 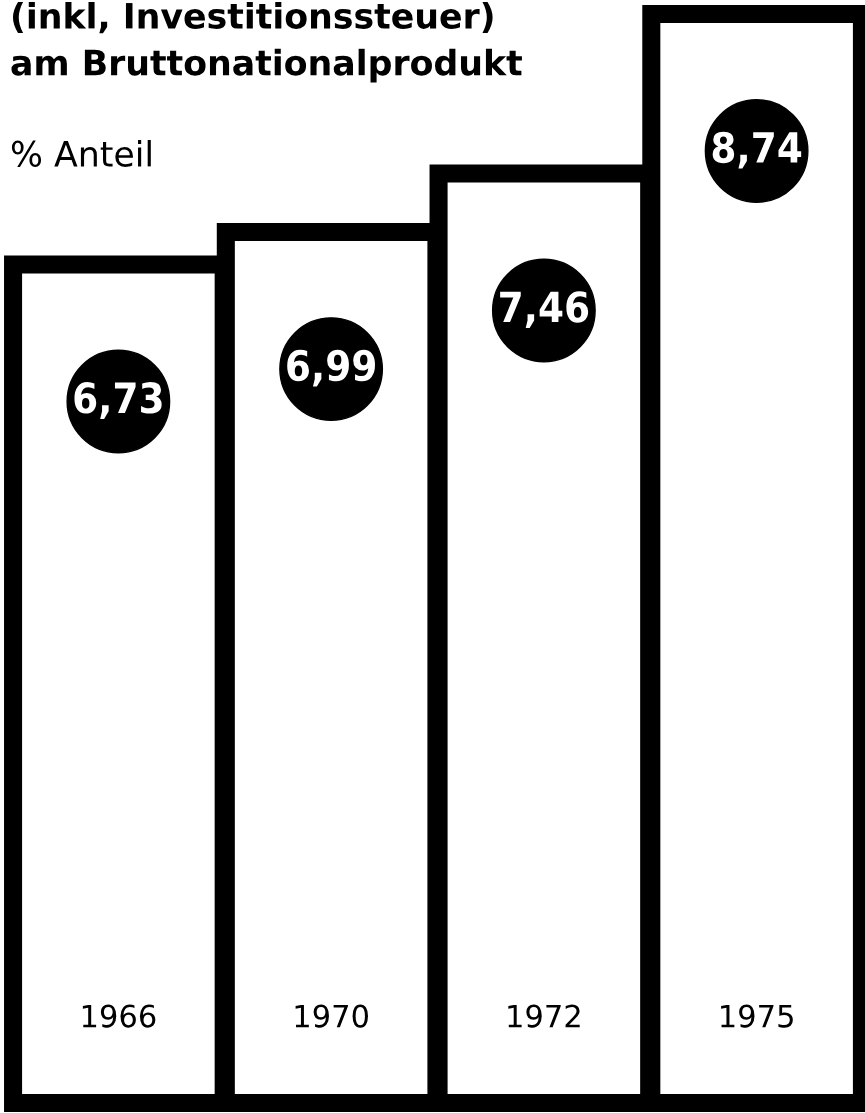 I want to click on x-tick-label: 1972, so click(x=544, y=1016).